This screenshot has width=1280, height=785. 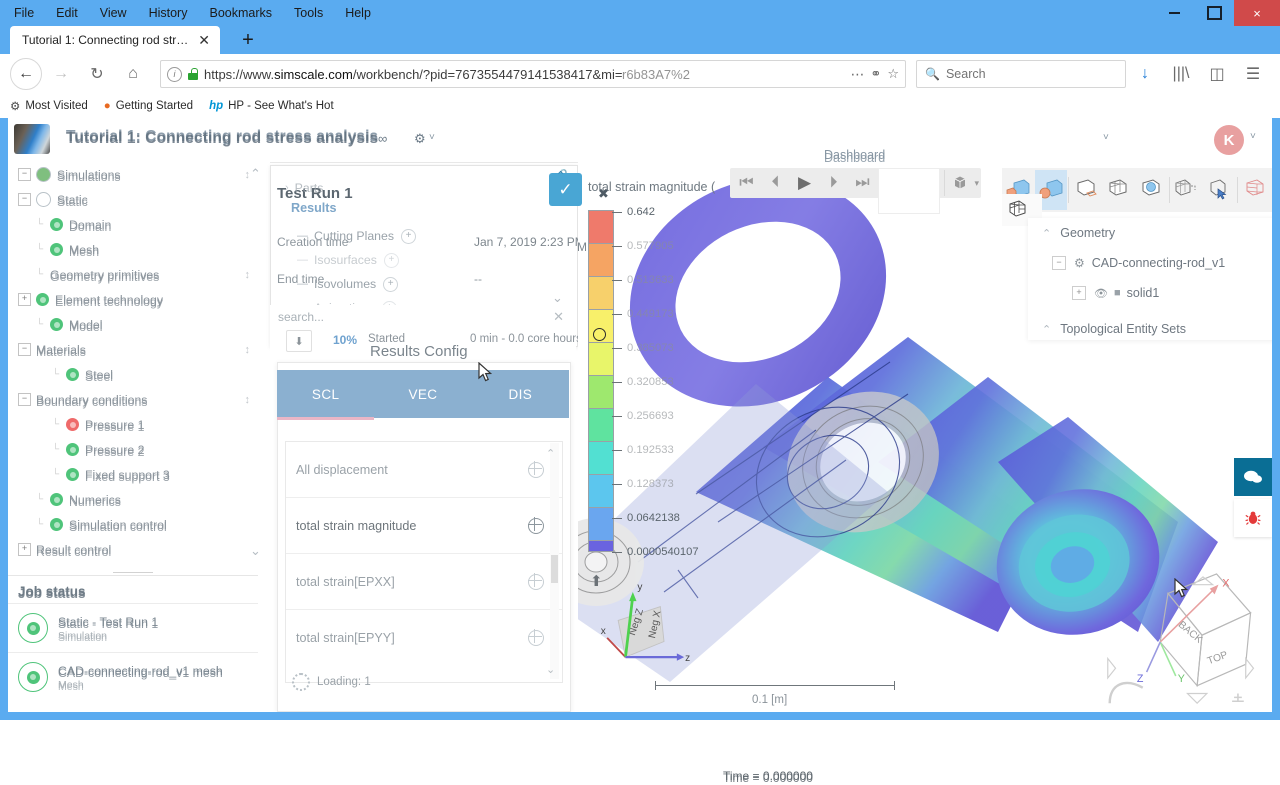 What do you see at coordinates (804, 182) in the screenshot?
I see `play-button: ▶` at bounding box center [804, 182].